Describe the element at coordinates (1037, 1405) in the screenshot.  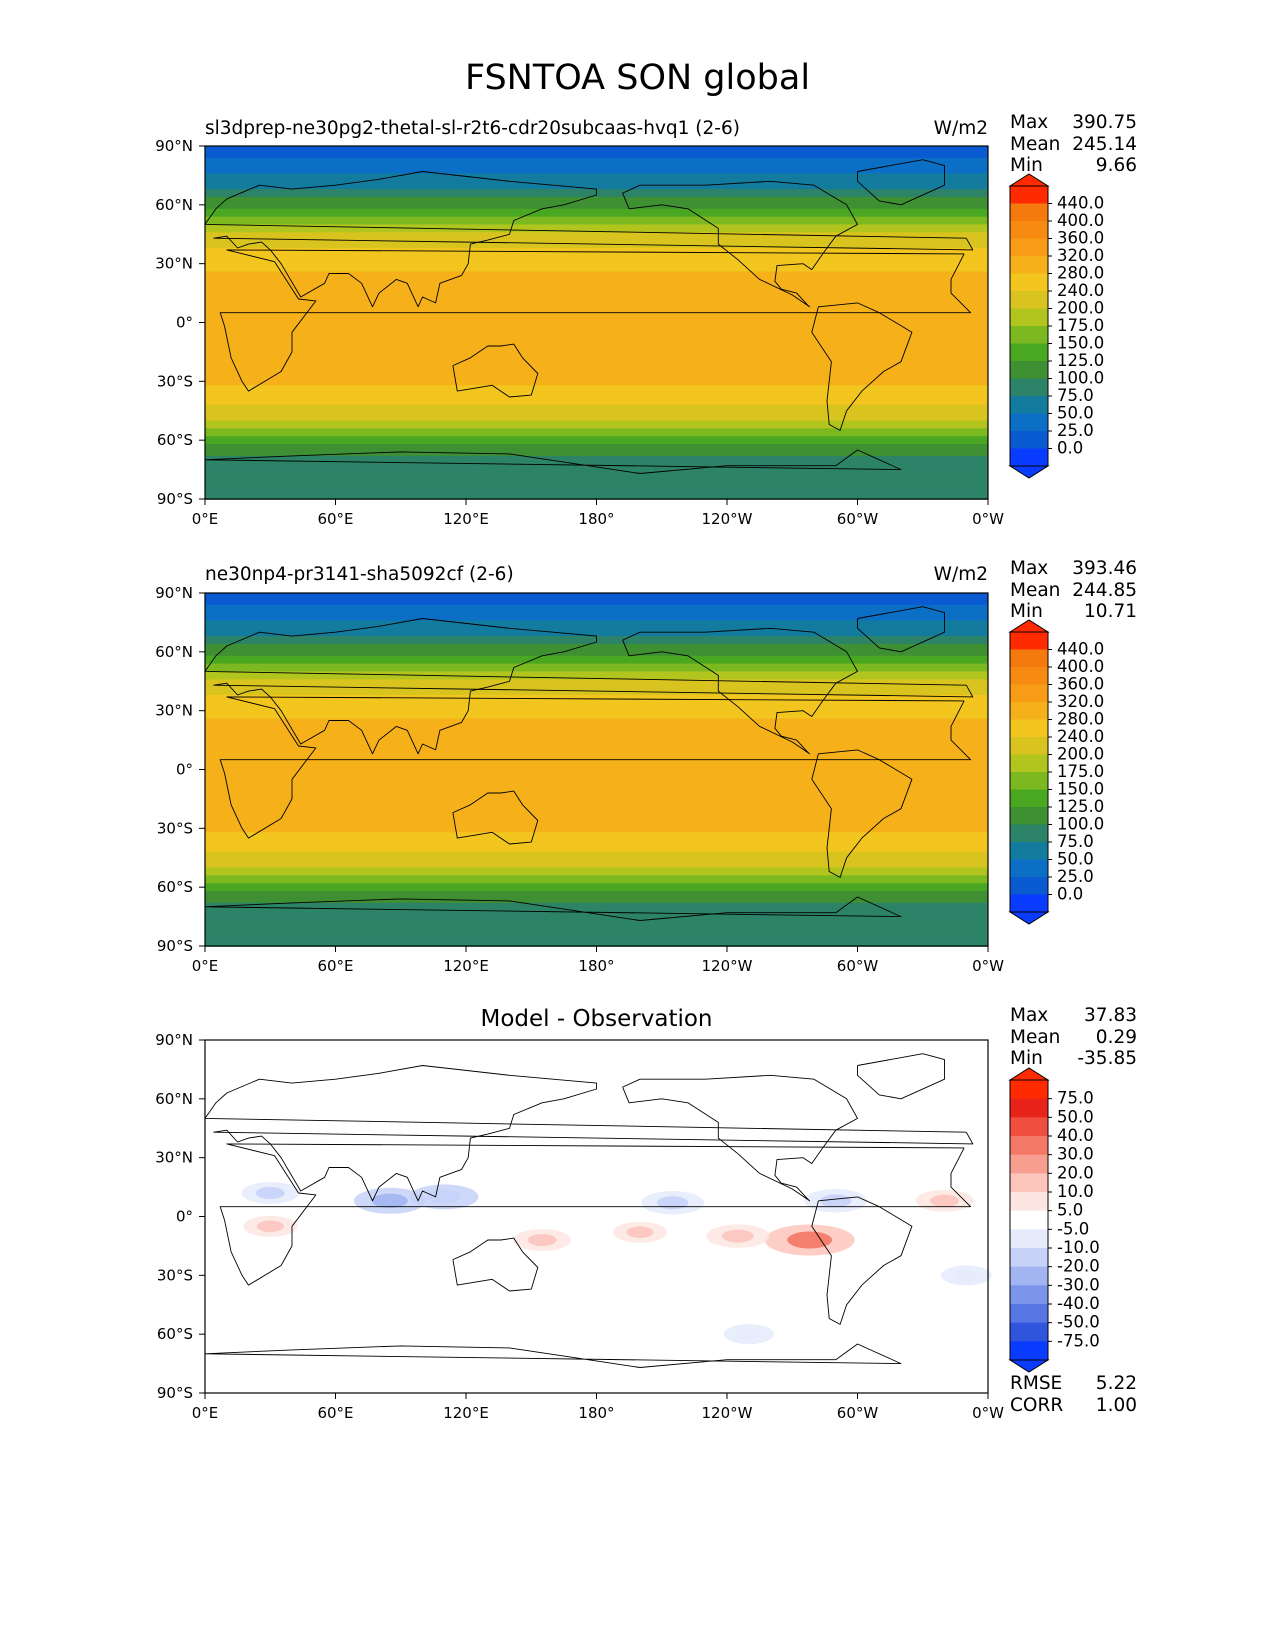
I see `stat-label: CORR` at that location.